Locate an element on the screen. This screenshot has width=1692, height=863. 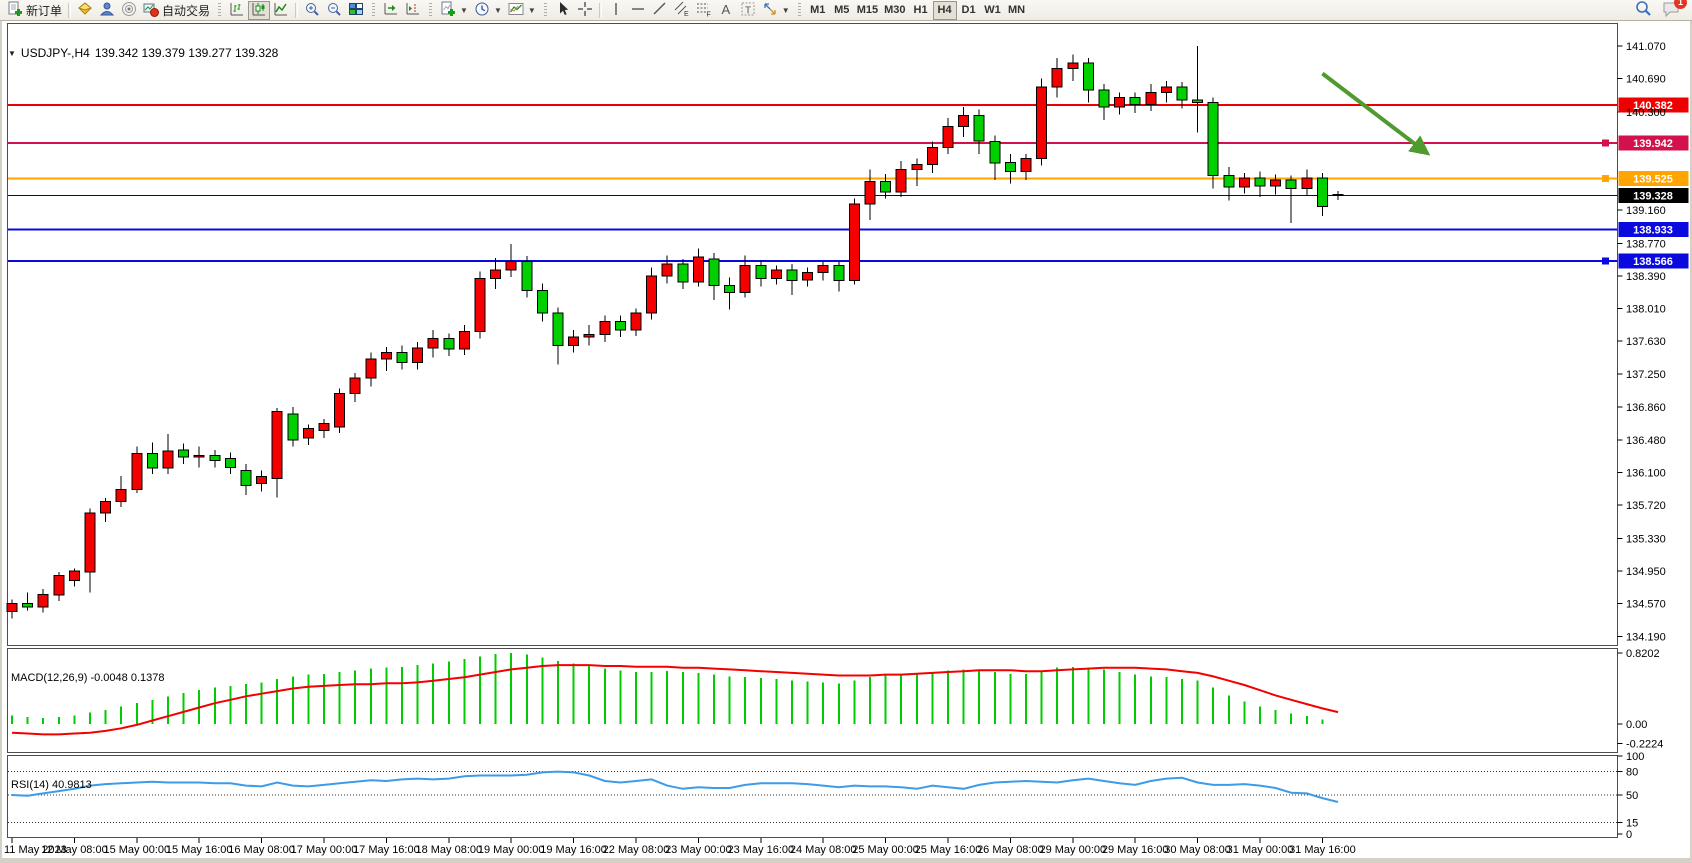
svg-text: 25 May 16:00 is located at coordinates (948, 850).